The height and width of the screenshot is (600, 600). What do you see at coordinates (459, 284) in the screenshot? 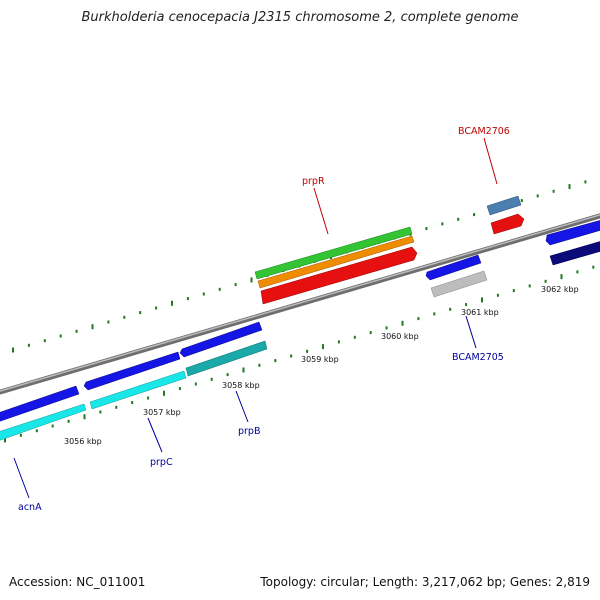
I see `gene-BCAM2705-feature` at bounding box center [459, 284].